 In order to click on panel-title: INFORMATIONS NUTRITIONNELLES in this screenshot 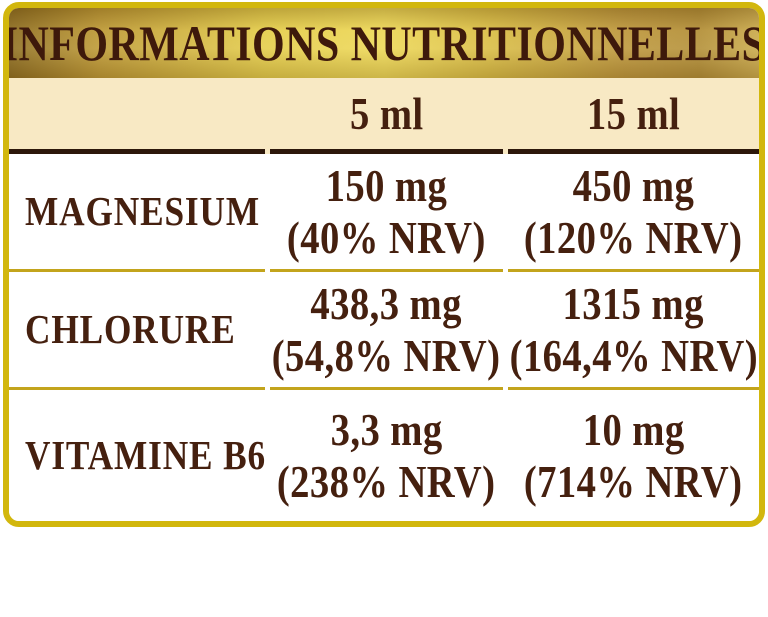, I will do `click(384, 43)`.